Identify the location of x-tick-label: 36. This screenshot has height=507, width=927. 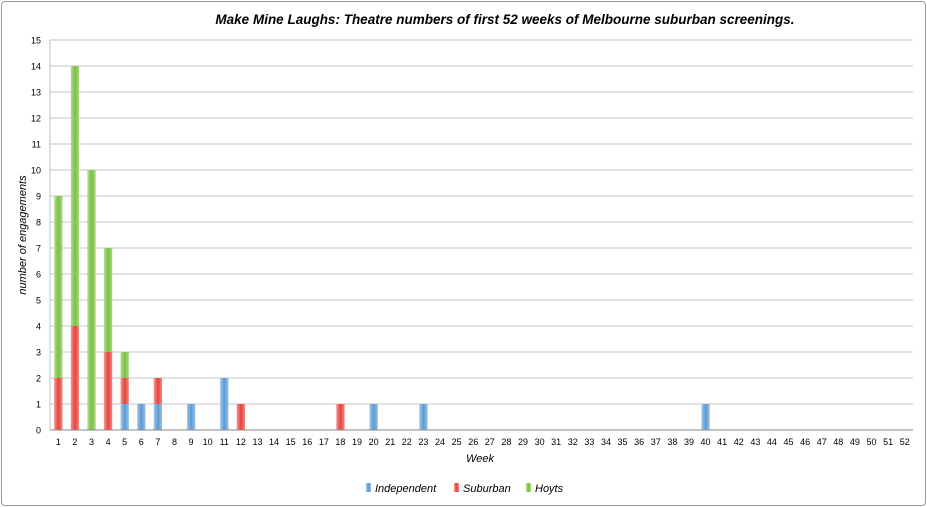
(639, 442).